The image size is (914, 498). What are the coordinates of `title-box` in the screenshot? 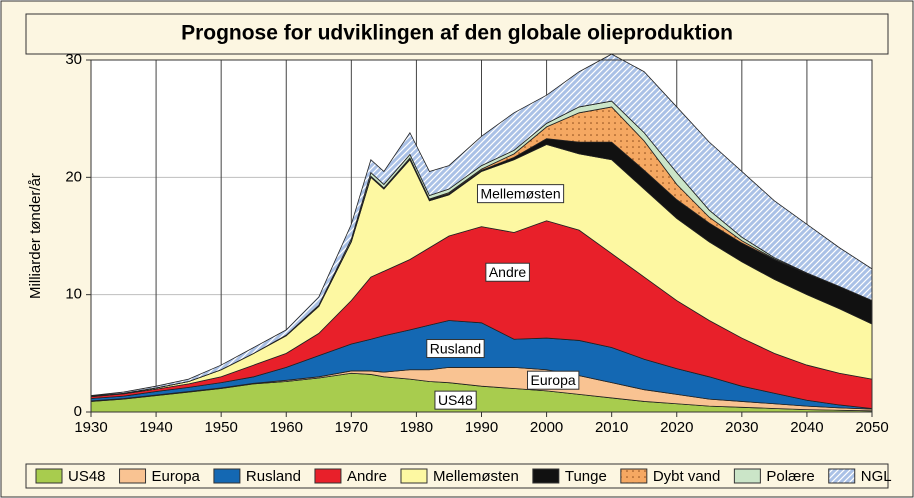 It's located at (457, 34).